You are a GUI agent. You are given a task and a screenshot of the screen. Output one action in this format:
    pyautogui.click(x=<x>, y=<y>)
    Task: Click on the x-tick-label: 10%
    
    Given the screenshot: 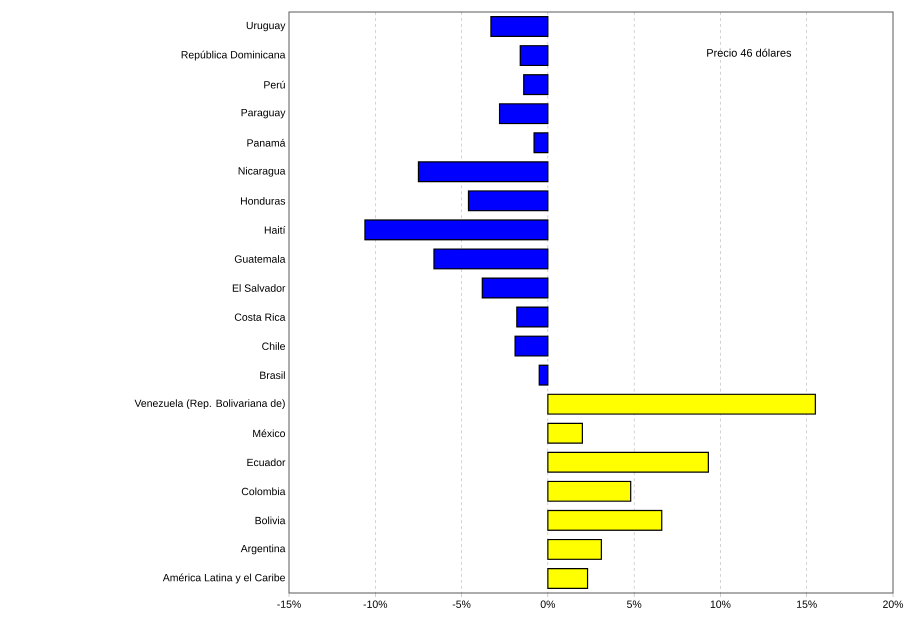 What is the action you would take?
    pyautogui.click(x=720, y=604)
    